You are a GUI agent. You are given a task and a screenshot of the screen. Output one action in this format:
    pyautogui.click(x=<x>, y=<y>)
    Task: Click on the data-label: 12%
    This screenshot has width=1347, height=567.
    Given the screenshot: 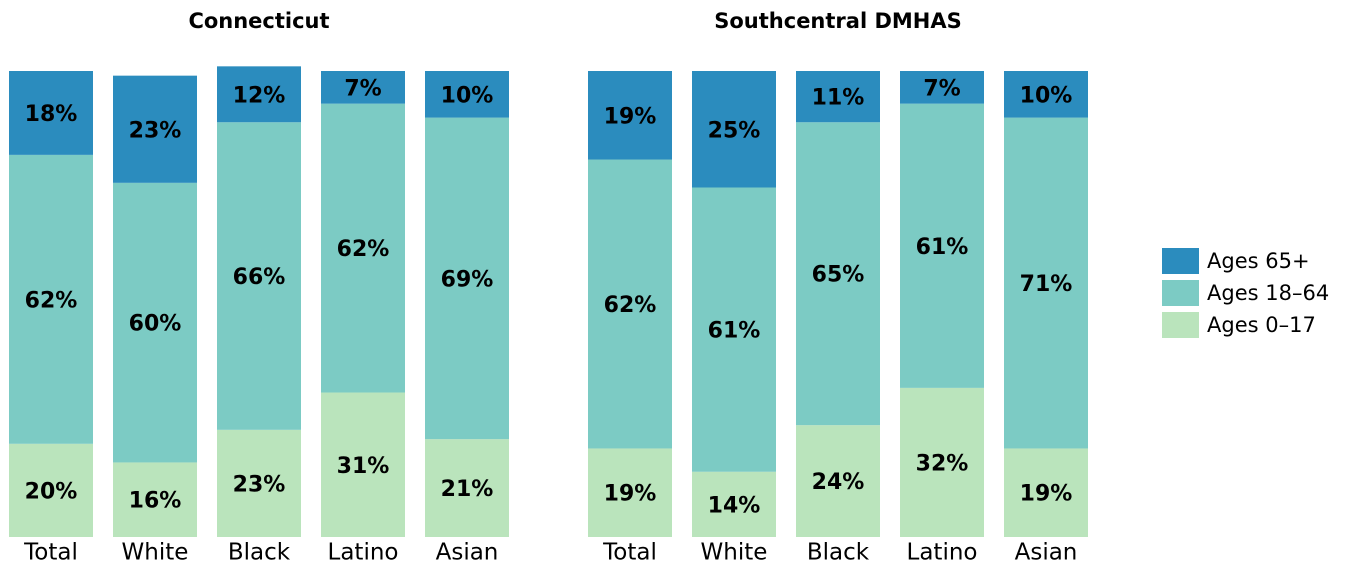 What is the action you would take?
    pyautogui.click(x=259, y=95)
    